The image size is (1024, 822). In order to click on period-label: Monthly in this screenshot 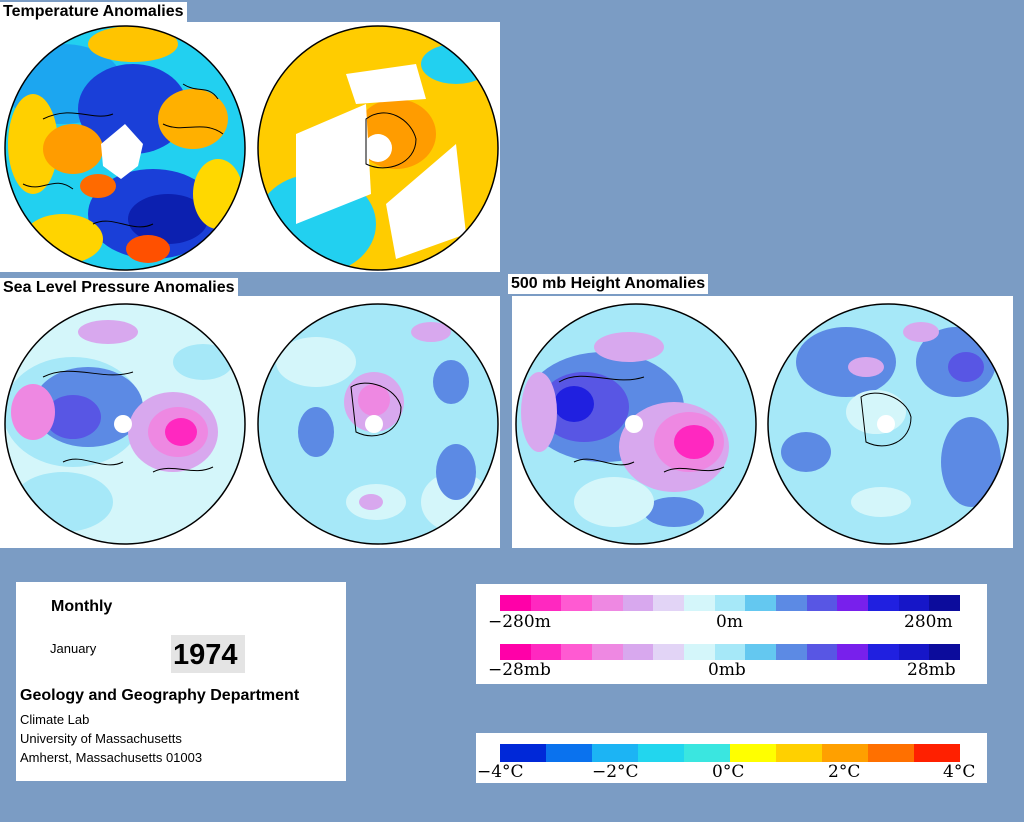, I will do `click(82, 606)`.